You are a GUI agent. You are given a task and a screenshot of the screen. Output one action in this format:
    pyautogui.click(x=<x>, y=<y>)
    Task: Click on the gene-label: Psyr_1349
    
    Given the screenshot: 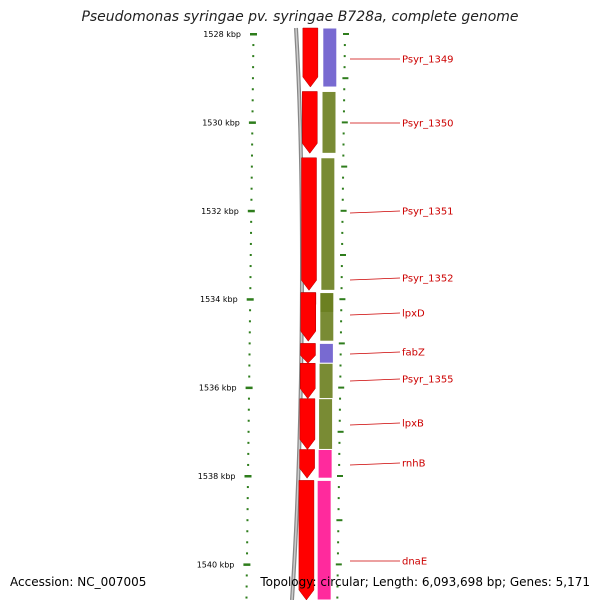 What is the action you would take?
    pyautogui.click(x=428, y=60)
    